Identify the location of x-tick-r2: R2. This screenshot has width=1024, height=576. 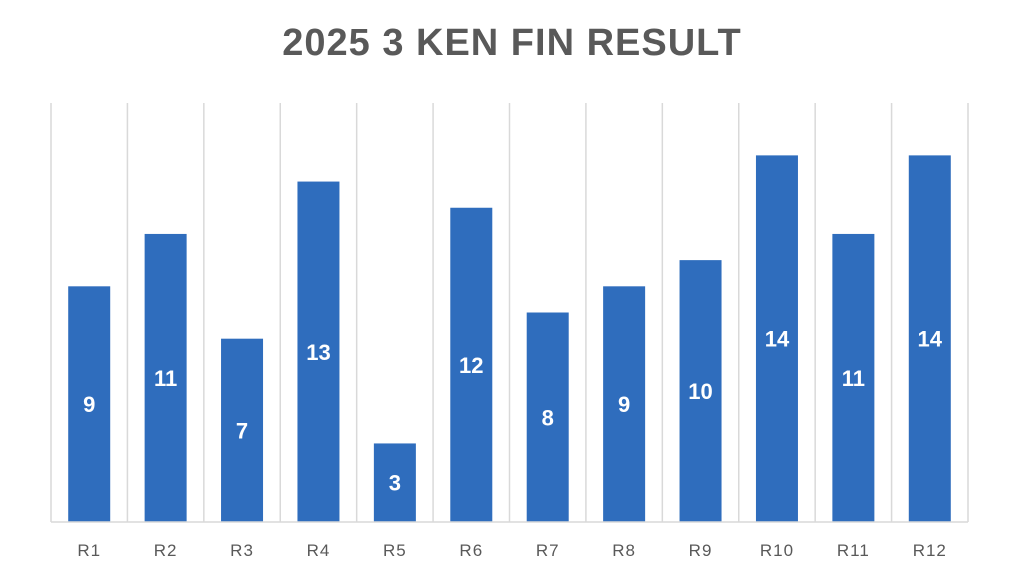
(166, 550).